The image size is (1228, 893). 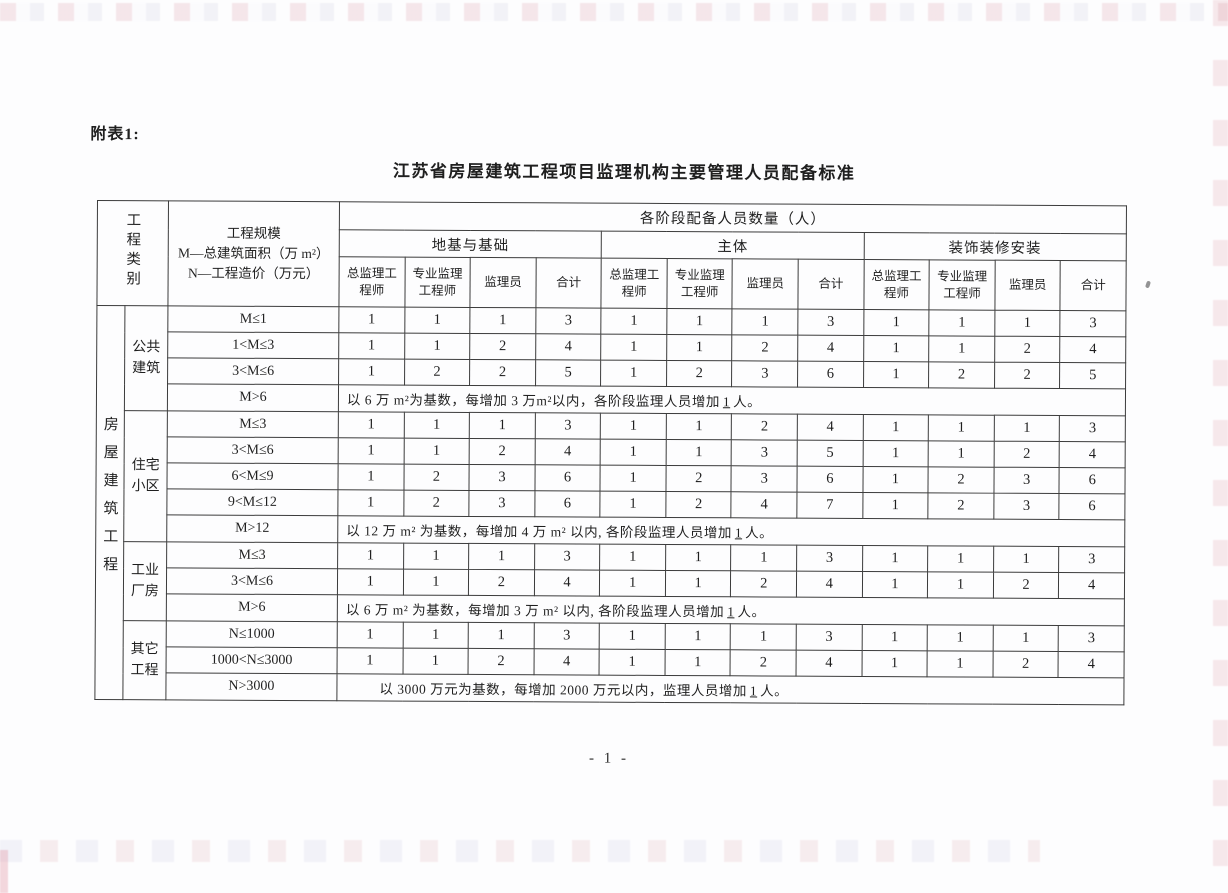 What do you see at coordinates (539, 532) in the screenshot?
I see `note-text-before: 以 12 万 m² 为基数，每增加 4 万 m² 以内, 各阶段监理人员增加` at bounding box center [539, 532].